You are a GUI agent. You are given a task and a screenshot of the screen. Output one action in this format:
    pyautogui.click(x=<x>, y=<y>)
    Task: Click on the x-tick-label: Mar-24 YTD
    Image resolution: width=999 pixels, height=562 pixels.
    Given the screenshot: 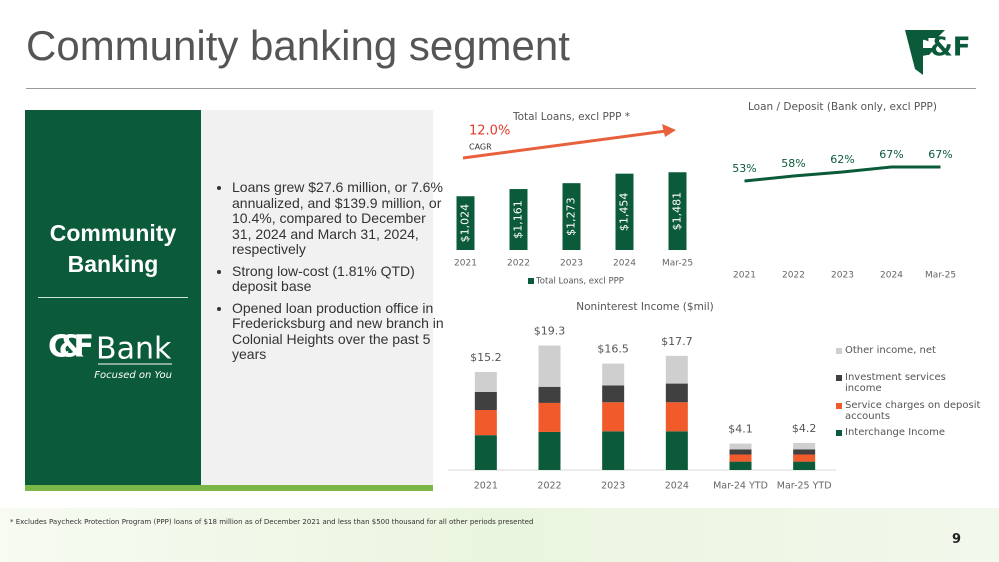 What is the action you would take?
    pyautogui.click(x=740, y=486)
    